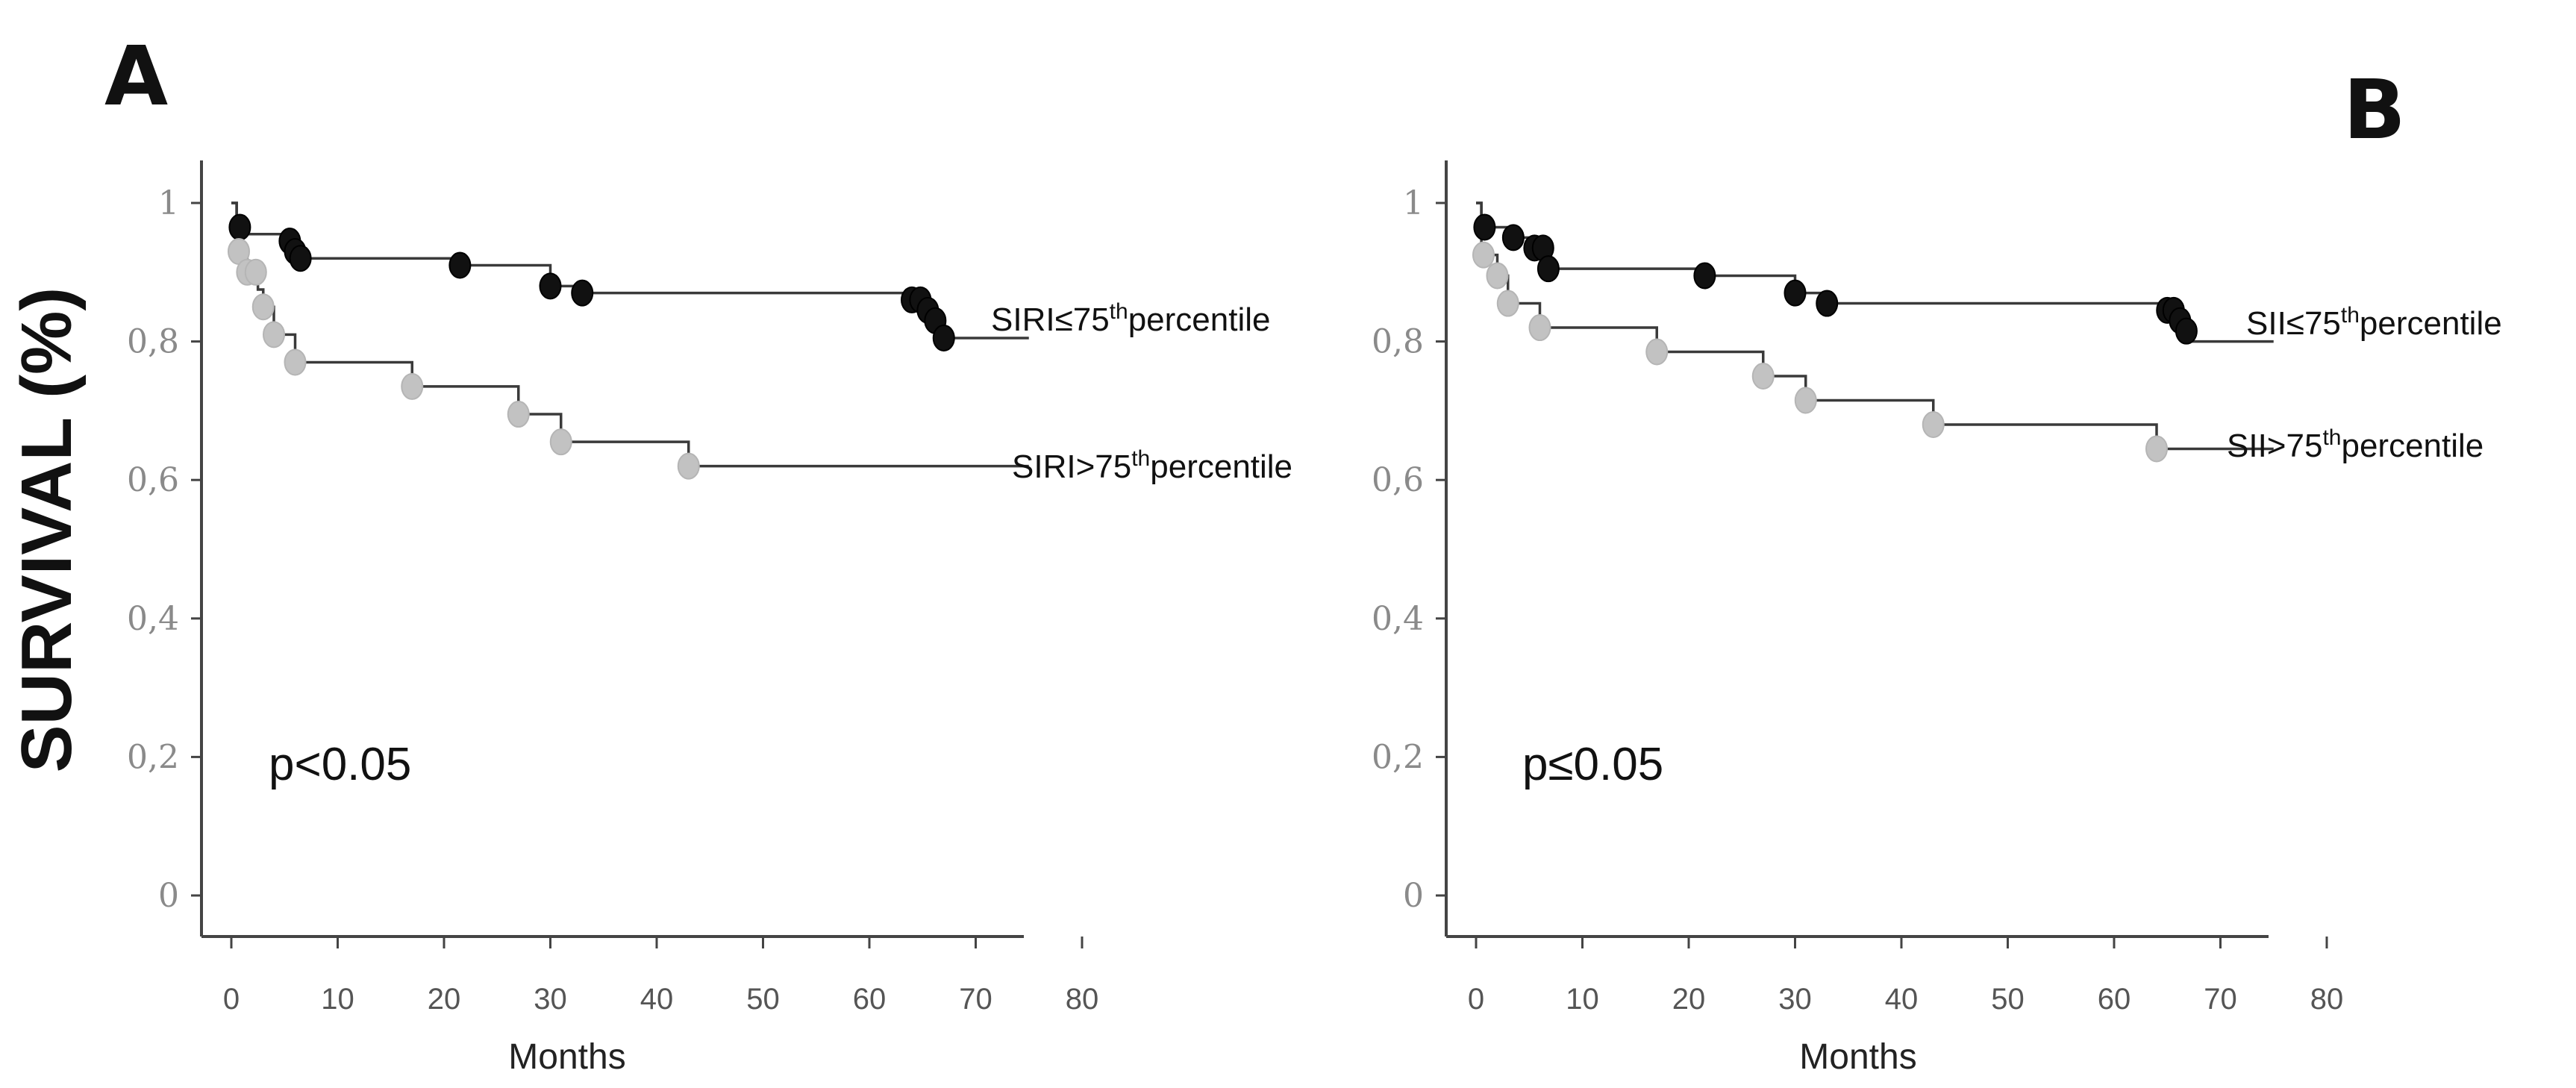 This screenshot has height=1088, width=2576. Describe the element at coordinates (2374, 109) in the screenshot. I see `panel-b-letter: B` at that location.